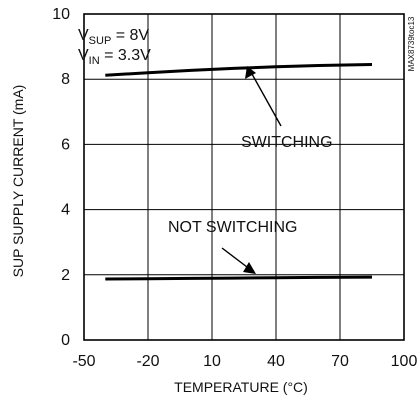 The width and height of the screenshot is (420, 405). What do you see at coordinates (18, 181) in the screenshot?
I see `y-axis-label: SUP SUPPLY CURRENT (mA)` at bounding box center [18, 181].